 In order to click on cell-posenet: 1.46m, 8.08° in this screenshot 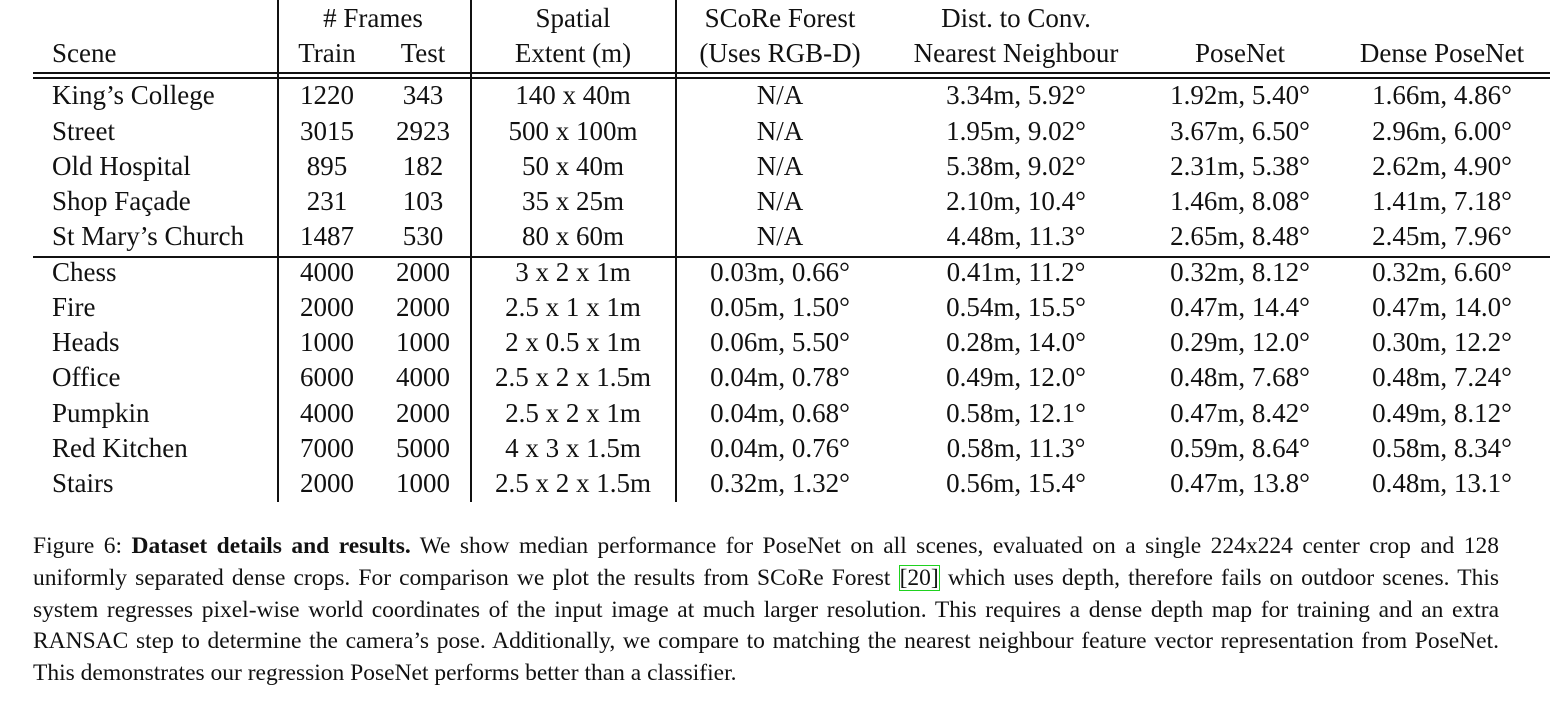, I will do `click(1240, 201)`.